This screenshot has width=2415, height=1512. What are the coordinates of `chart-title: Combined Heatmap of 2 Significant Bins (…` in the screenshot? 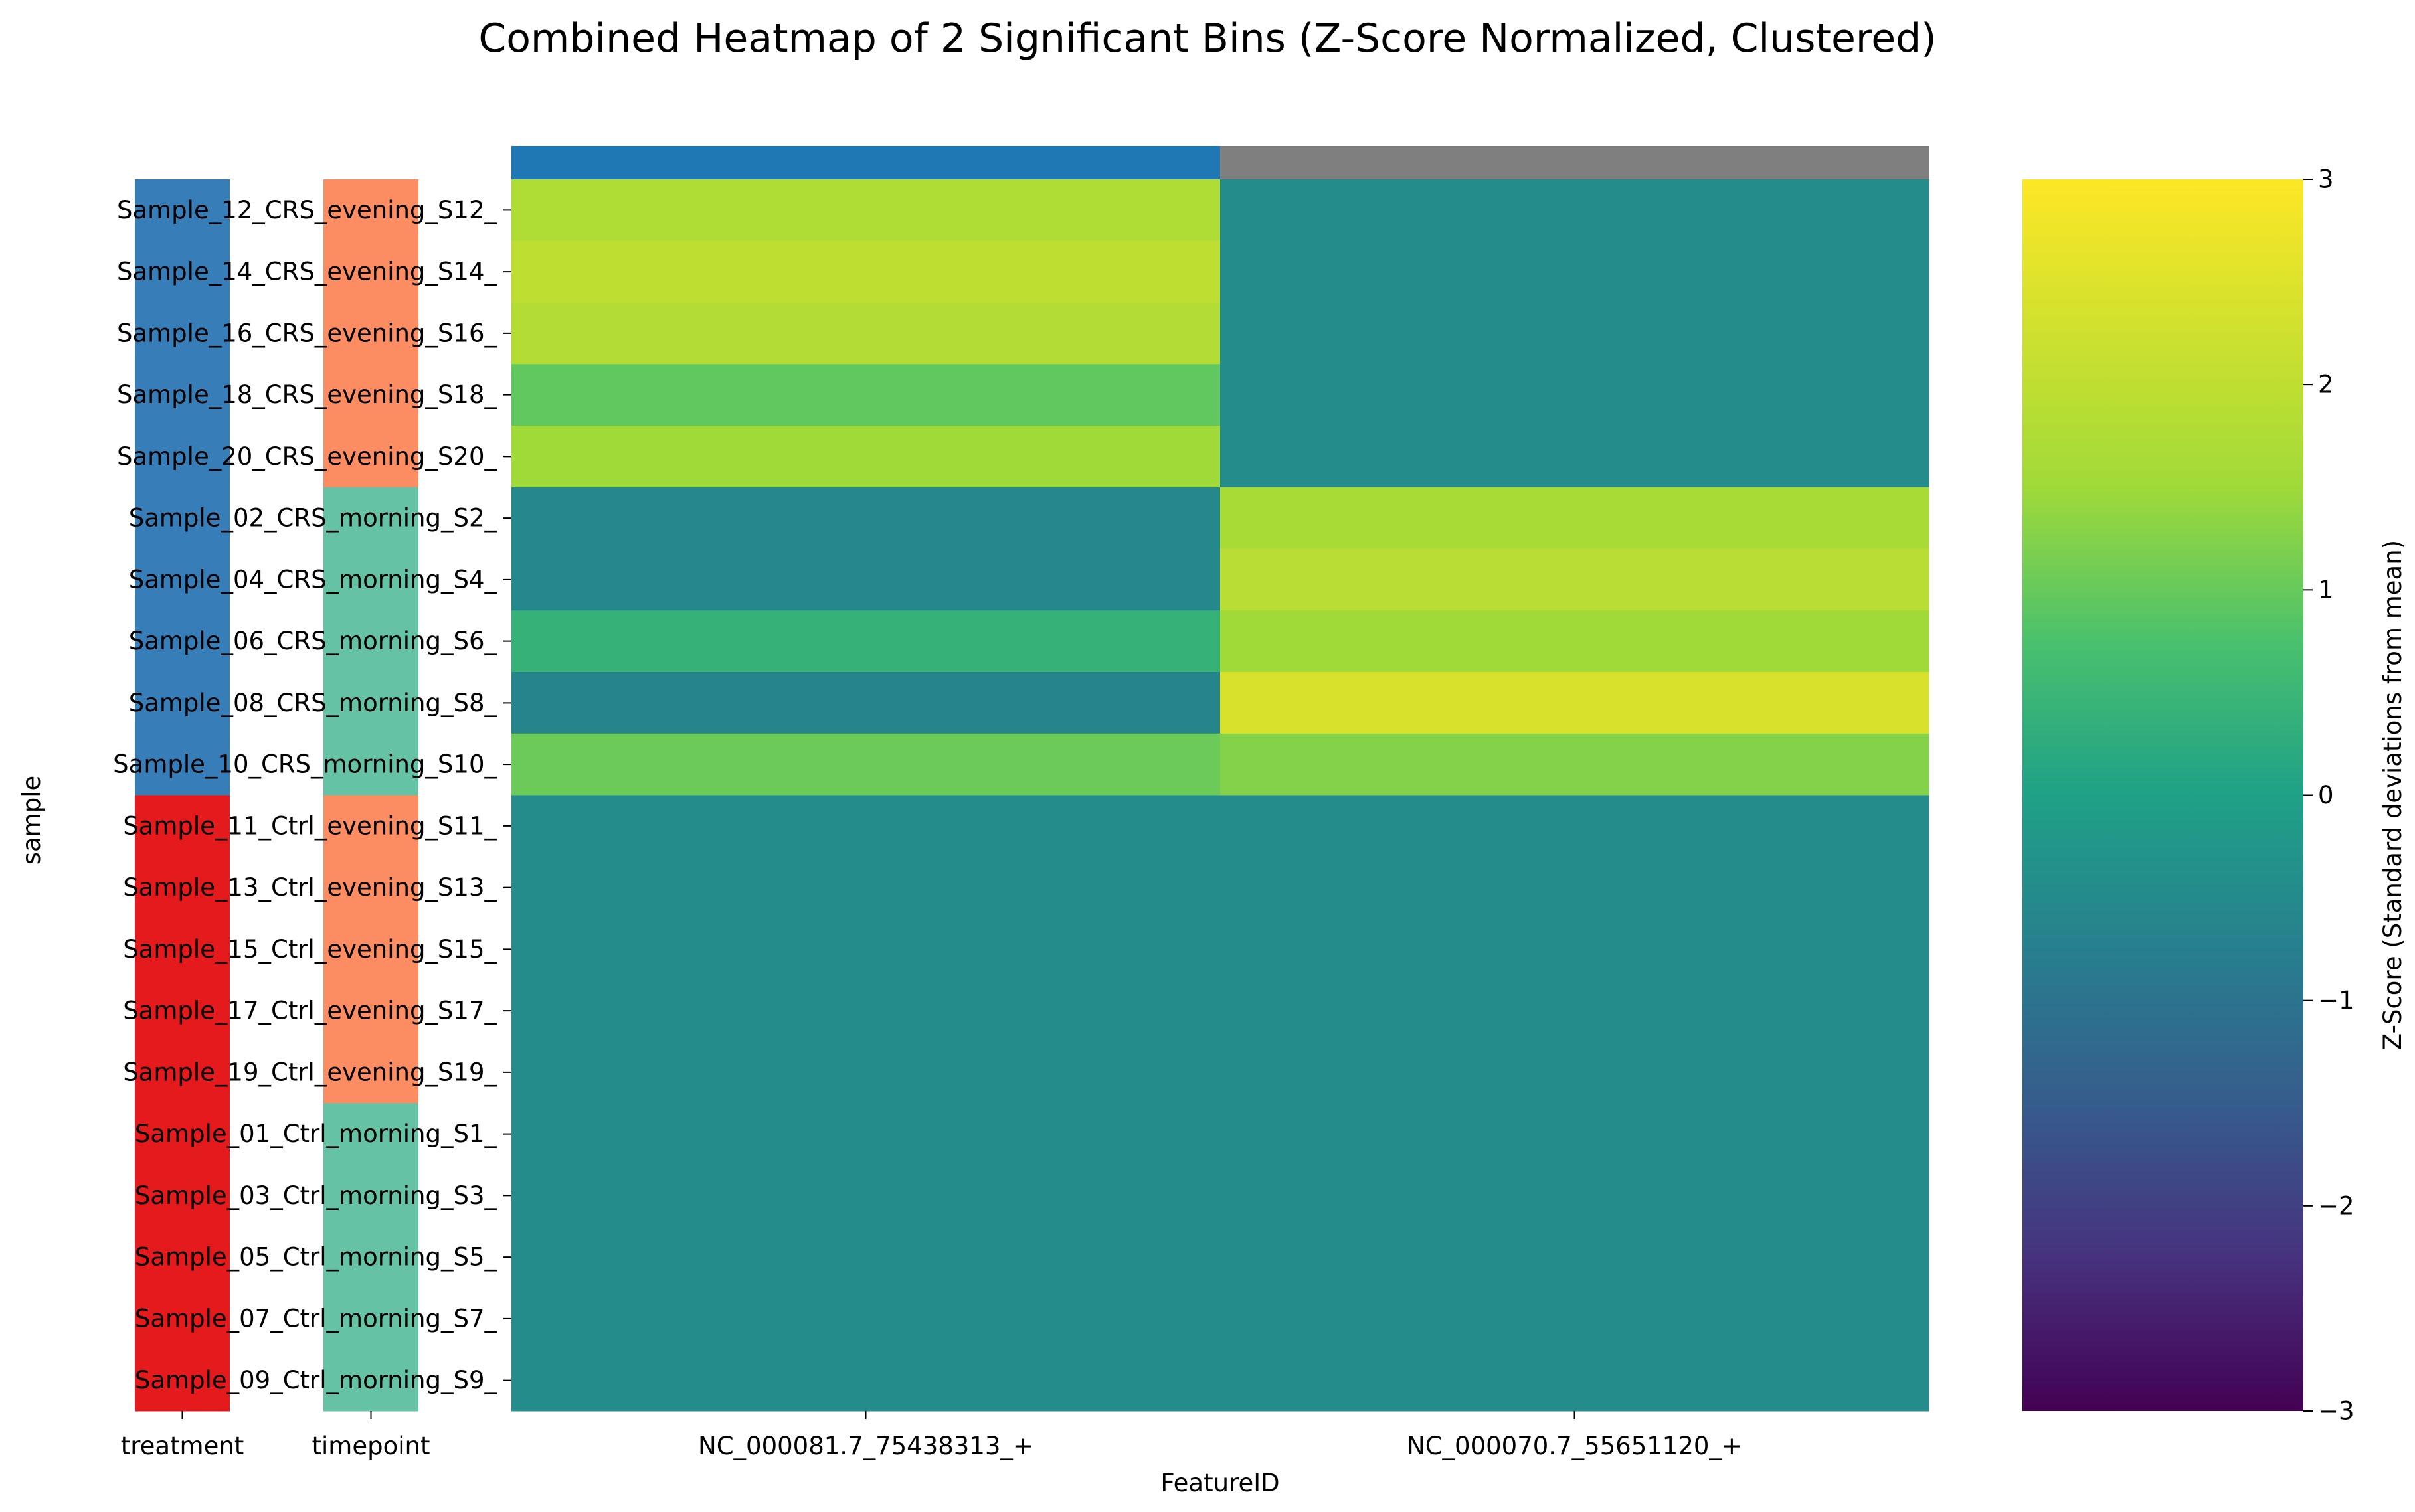 It's located at (1207, 38).